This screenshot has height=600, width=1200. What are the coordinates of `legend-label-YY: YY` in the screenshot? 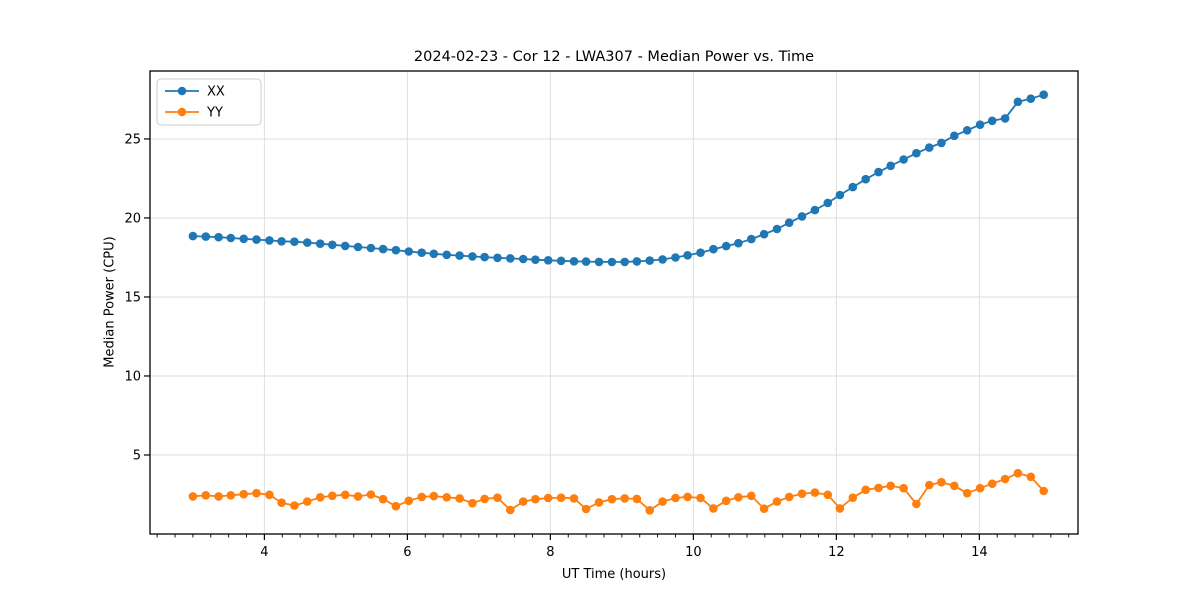 It's located at (214, 113).